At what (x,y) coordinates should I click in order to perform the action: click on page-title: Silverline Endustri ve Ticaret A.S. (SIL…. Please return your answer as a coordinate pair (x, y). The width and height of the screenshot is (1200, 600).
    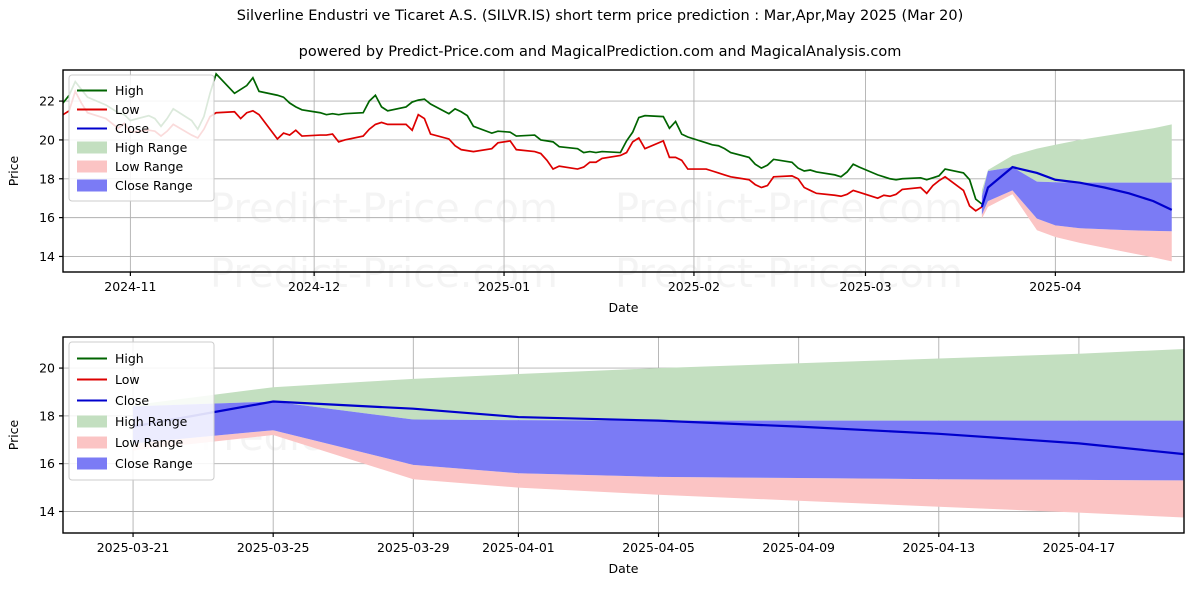
    Looking at the image, I should click on (600, 16).